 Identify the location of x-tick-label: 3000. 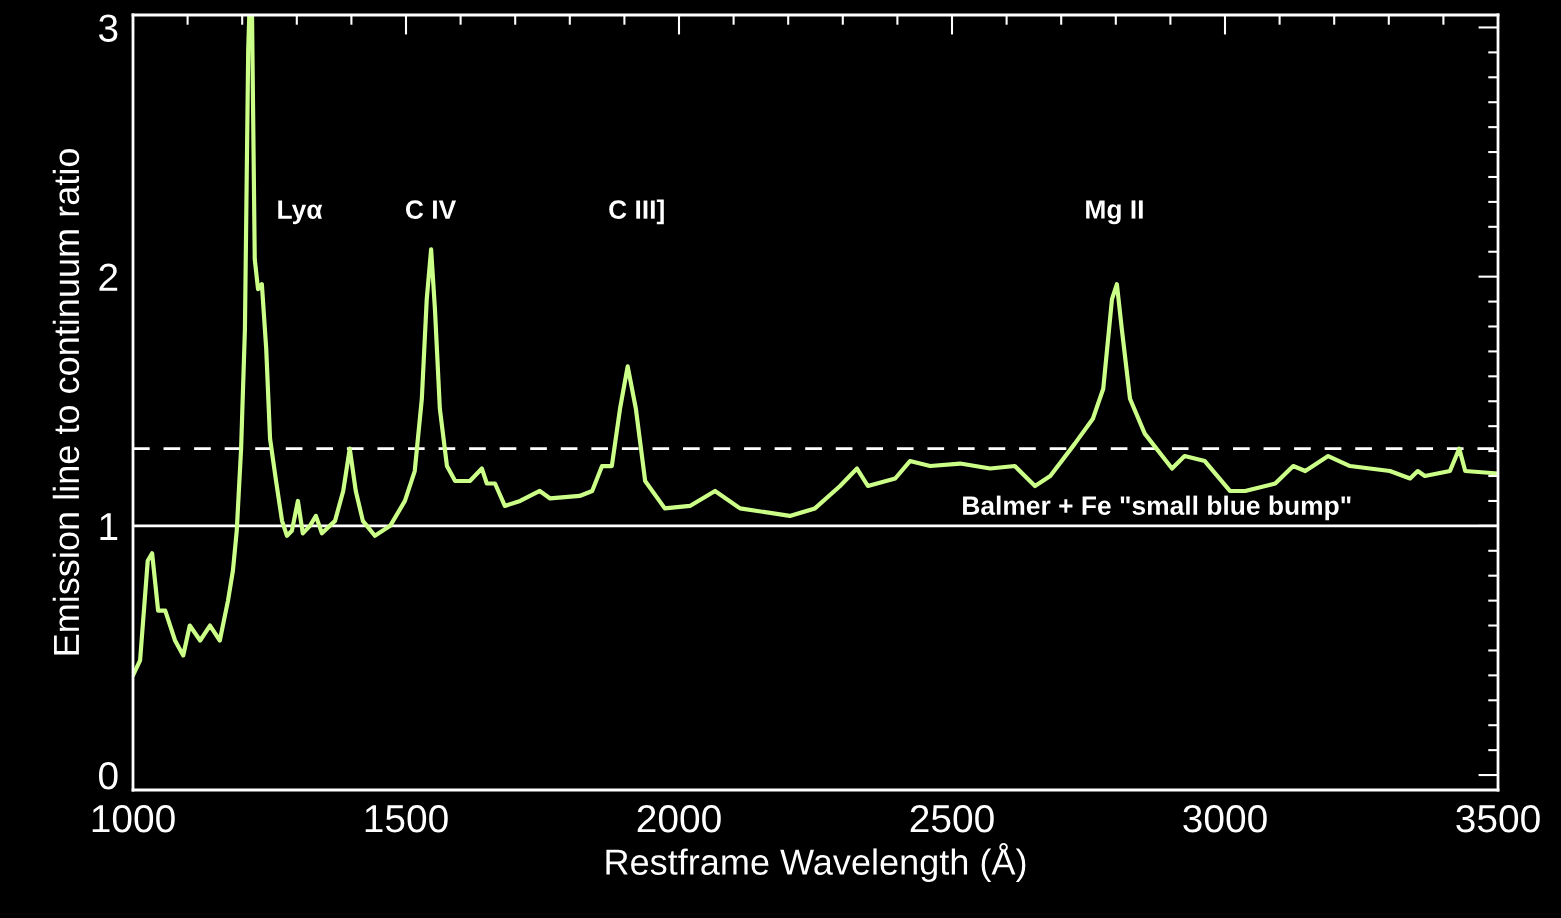
(1225, 818).